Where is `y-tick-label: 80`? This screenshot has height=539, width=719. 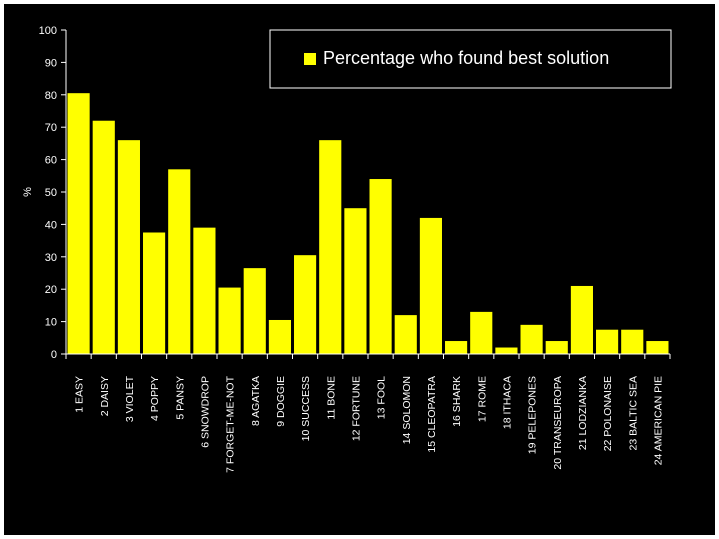
y-tick-label: 80 is located at coordinates (51, 96).